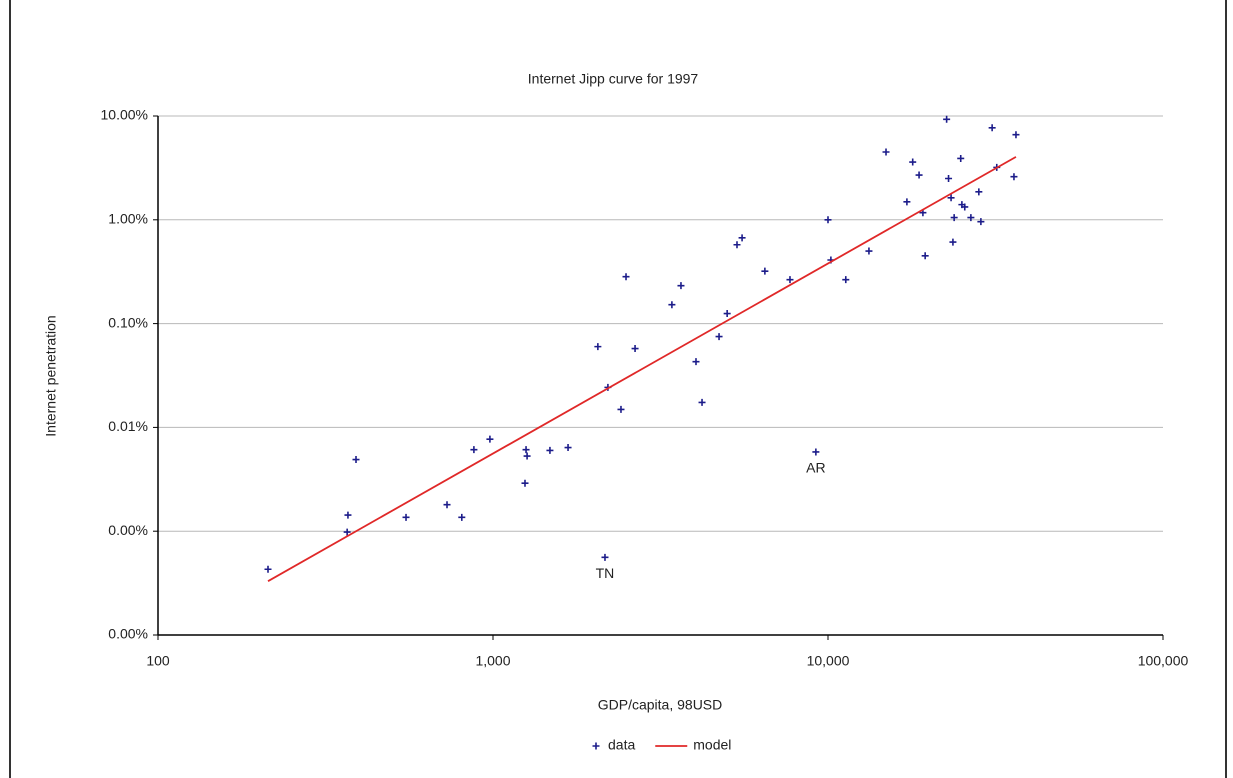 This screenshot has height=778, width=1233. Describe the element at coordinates (605, 573) in the screenshot. I see `annotation: TN` at that location.